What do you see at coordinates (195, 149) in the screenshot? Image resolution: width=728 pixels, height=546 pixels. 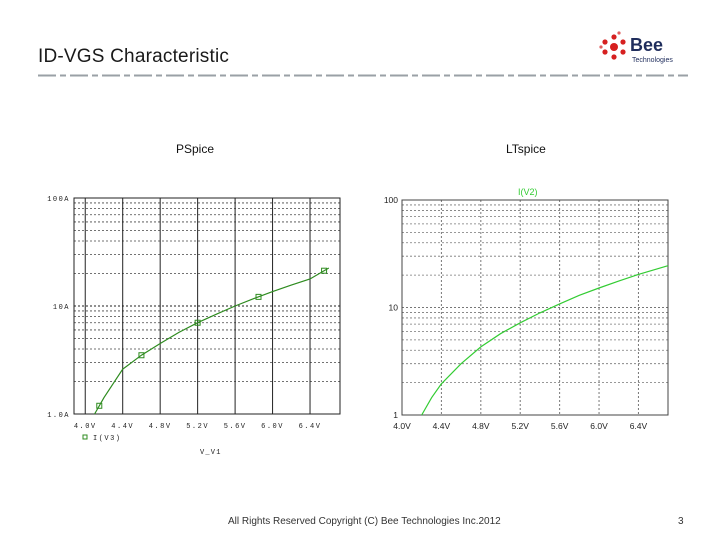 I see `pspice-panel-label: PSpice` at bounding box center [195, 149].